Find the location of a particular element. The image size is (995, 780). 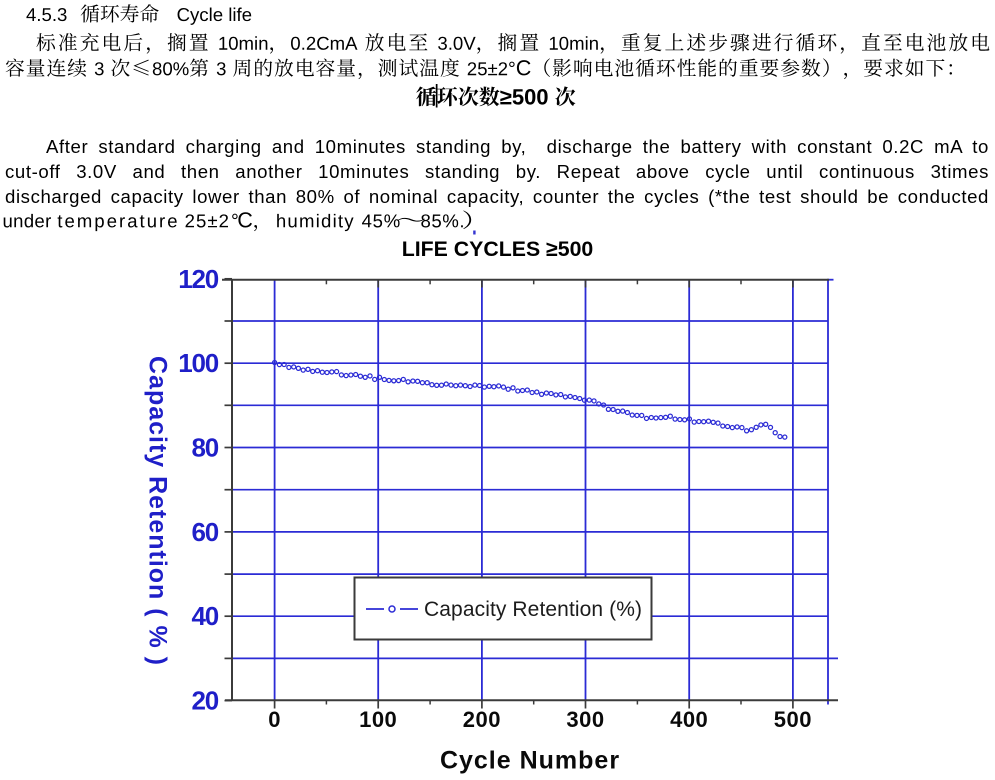

svg-text: 80 is located at coordinates (204, 448).